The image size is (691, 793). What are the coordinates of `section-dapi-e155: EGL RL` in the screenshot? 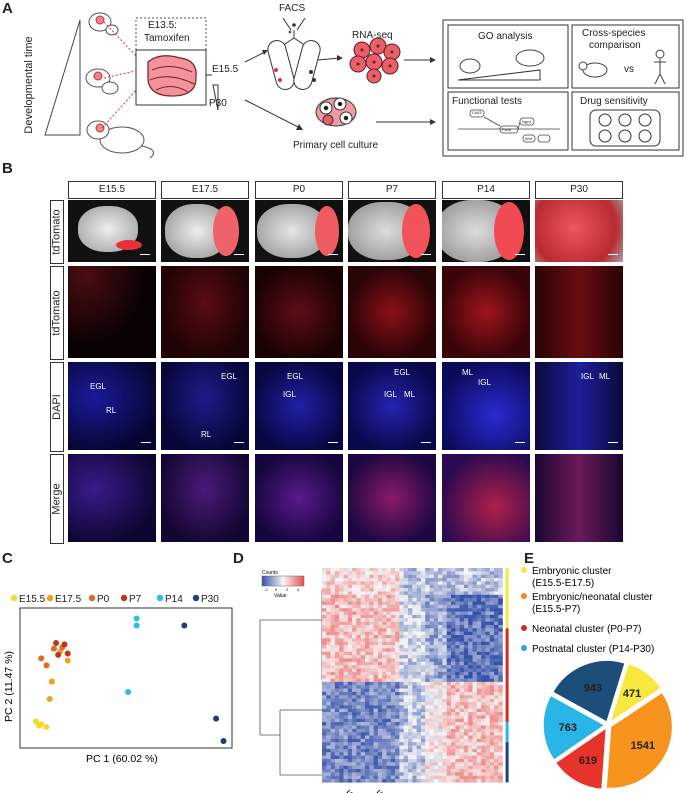 It's located at (112, 406).